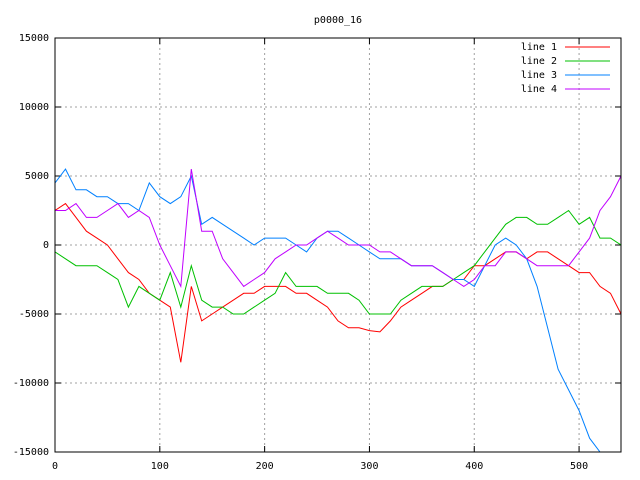 The height and width of the screenshot is (480, 640). Describe the element at coordinates (34, 314) in the screenshot. I see `y-tick-label: -5000` at that location.